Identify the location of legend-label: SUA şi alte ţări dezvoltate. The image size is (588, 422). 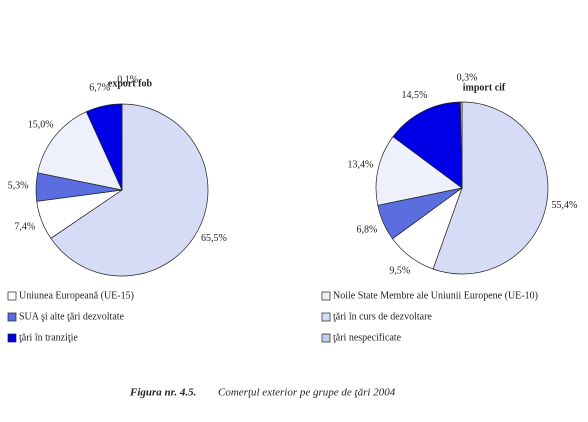
(72, 316).